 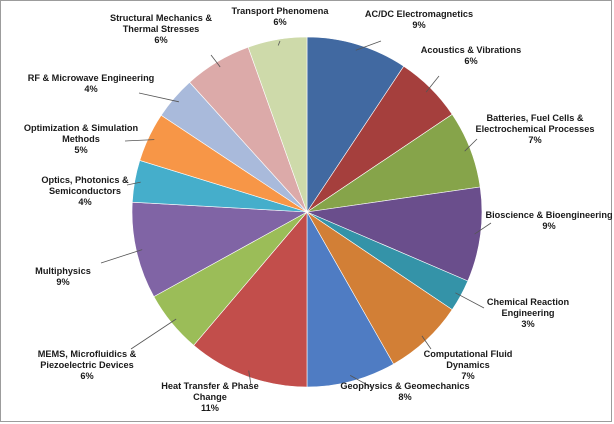 I want to click on slice-label-computational-fluid-dynamics: Computational Fluid Dynamics 7%, so click(x=468, y=365).